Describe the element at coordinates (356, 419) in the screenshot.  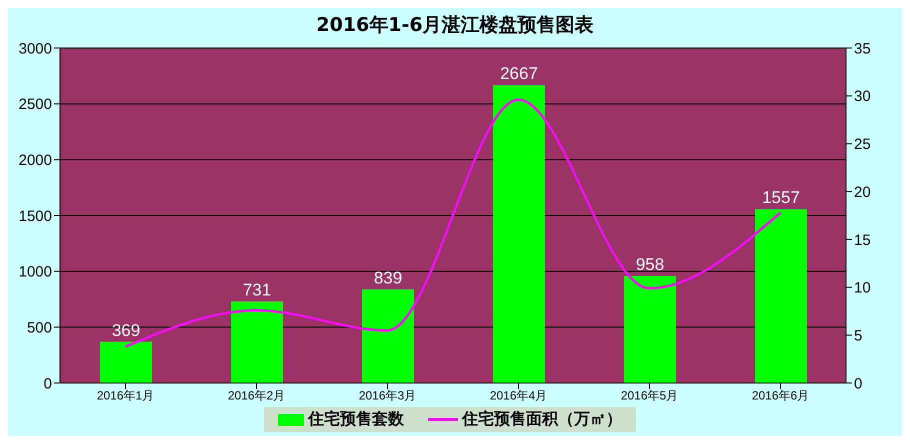
I see `legend-label: 住宅预售套数` at that location.